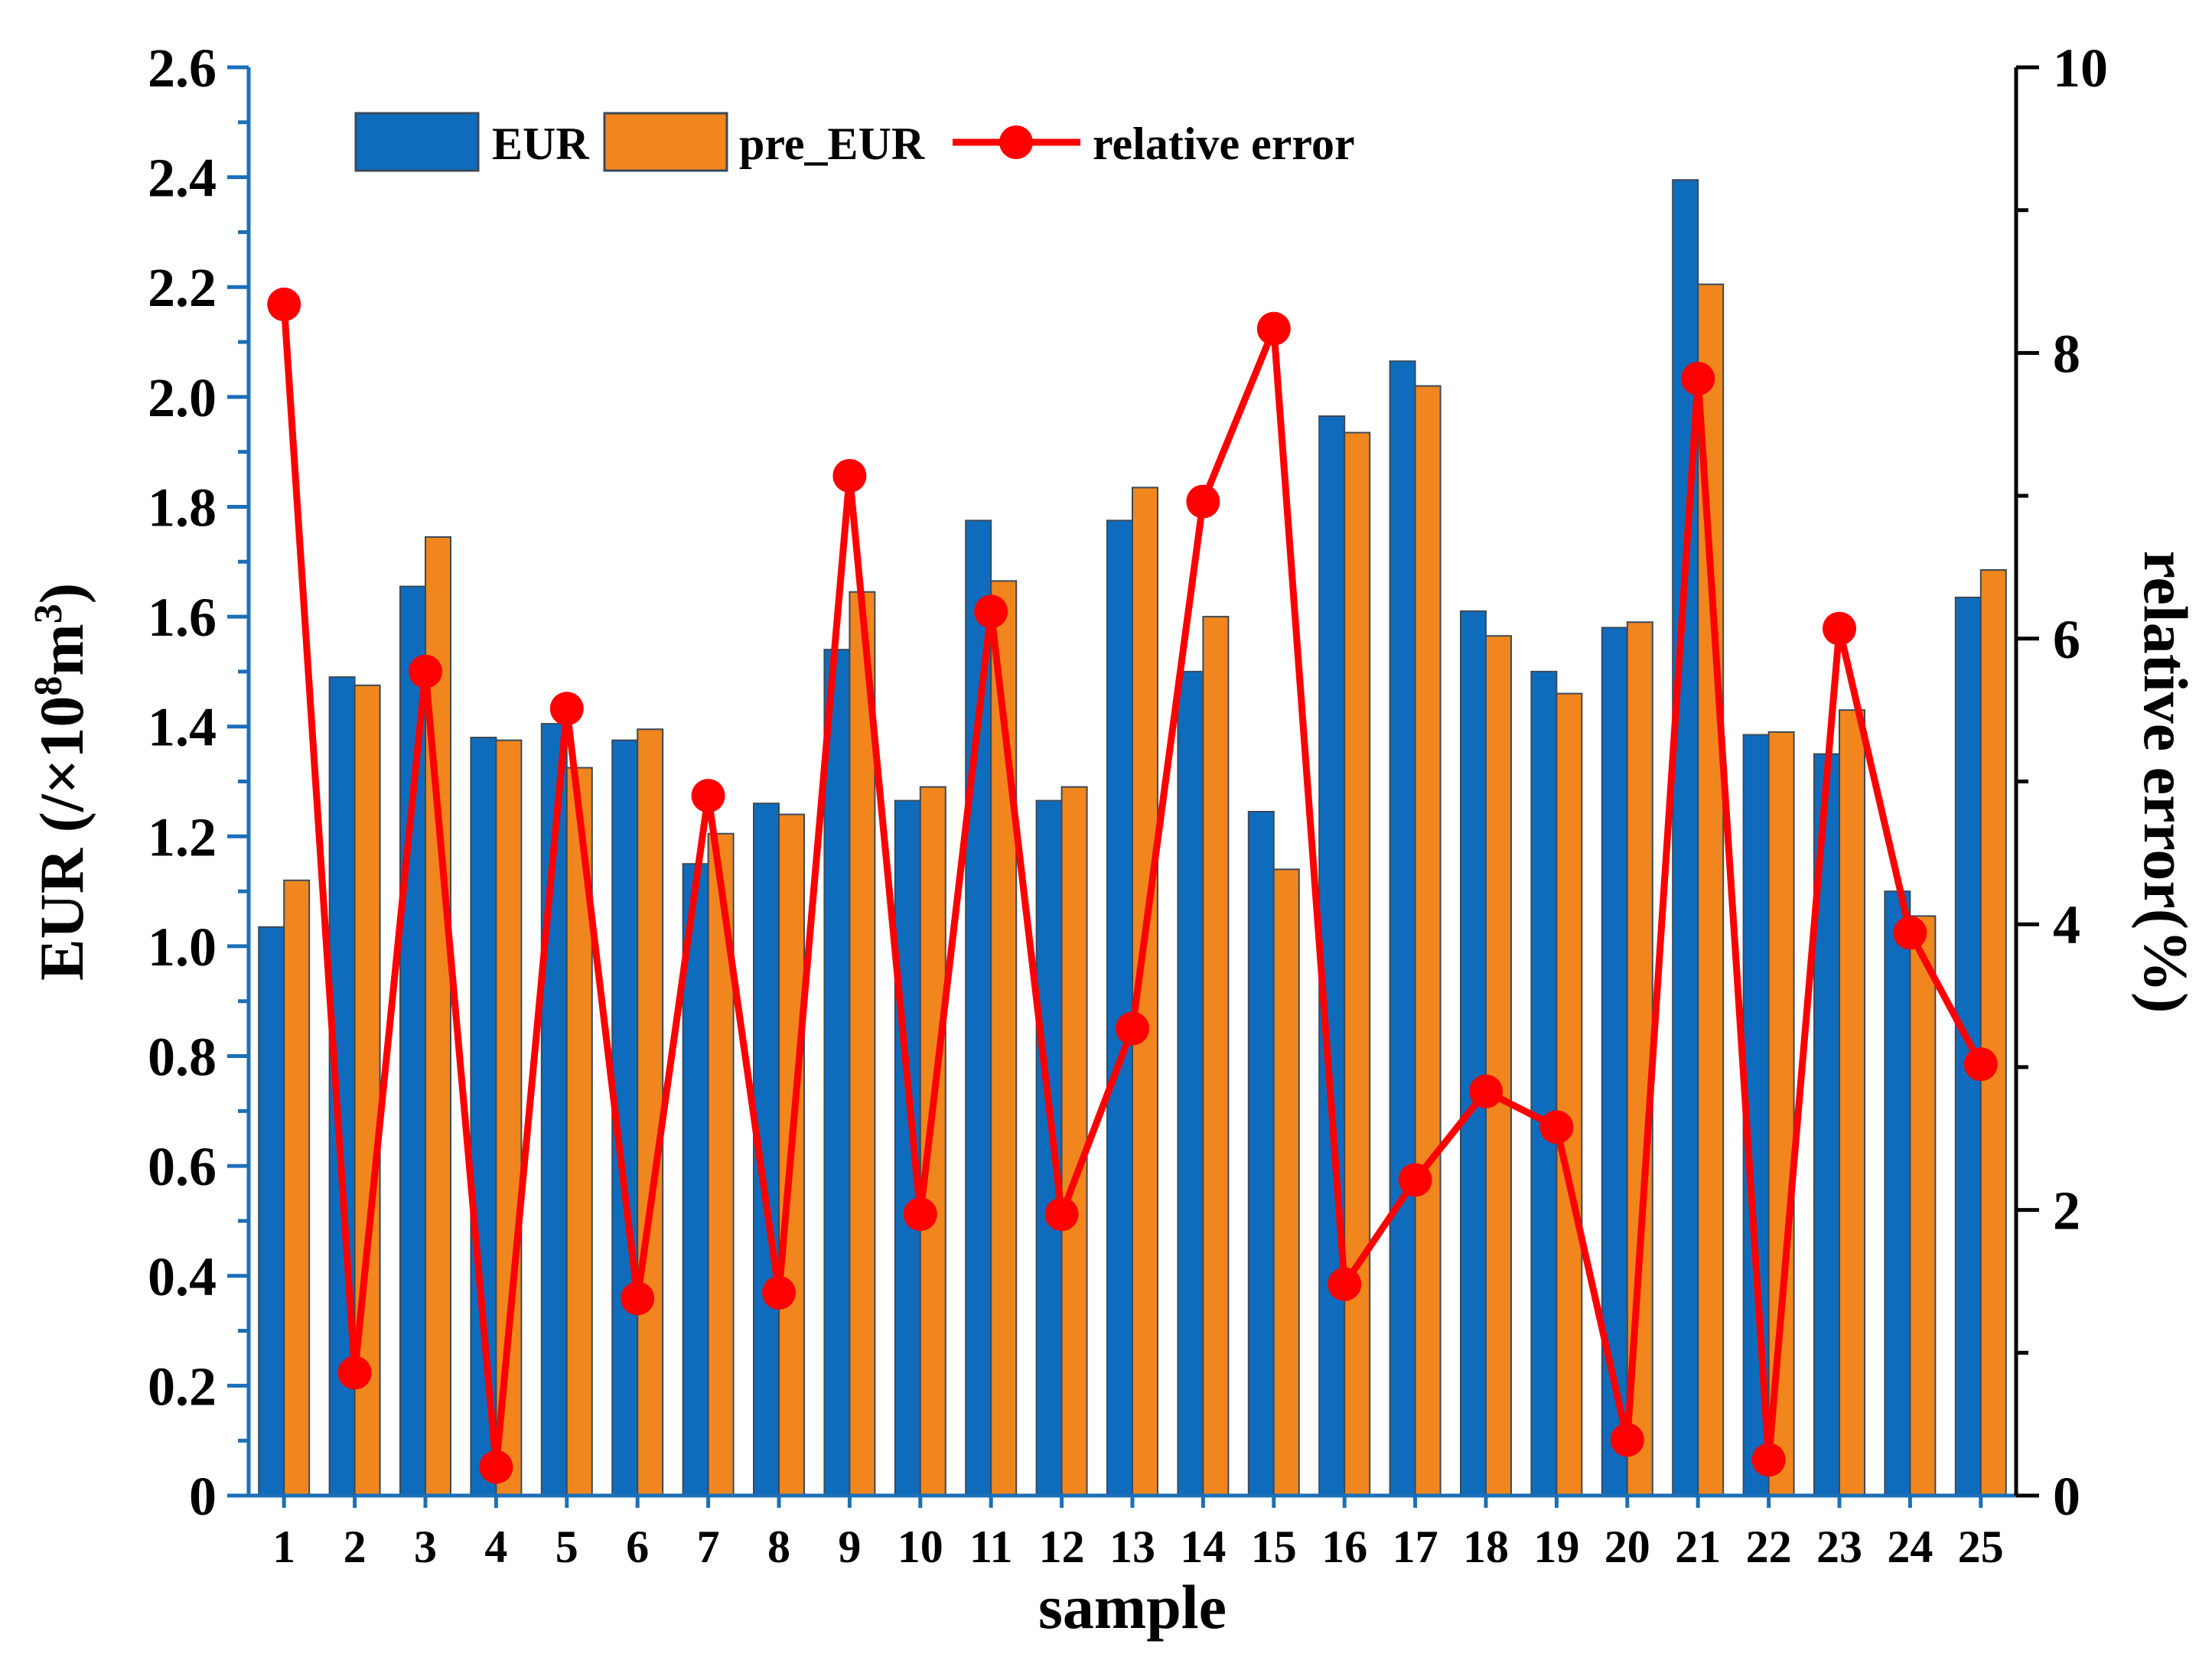 The image size is (2212, 1657). I want to click on left-tick-label: 1.2, so click(182, 837).